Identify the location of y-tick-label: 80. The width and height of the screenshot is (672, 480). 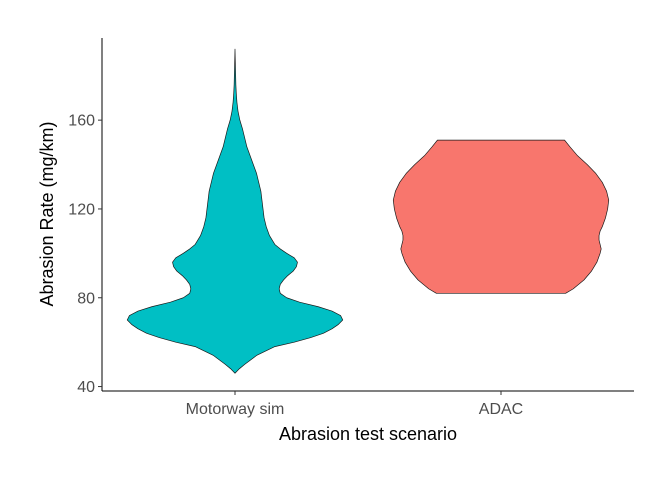
(86, 298).